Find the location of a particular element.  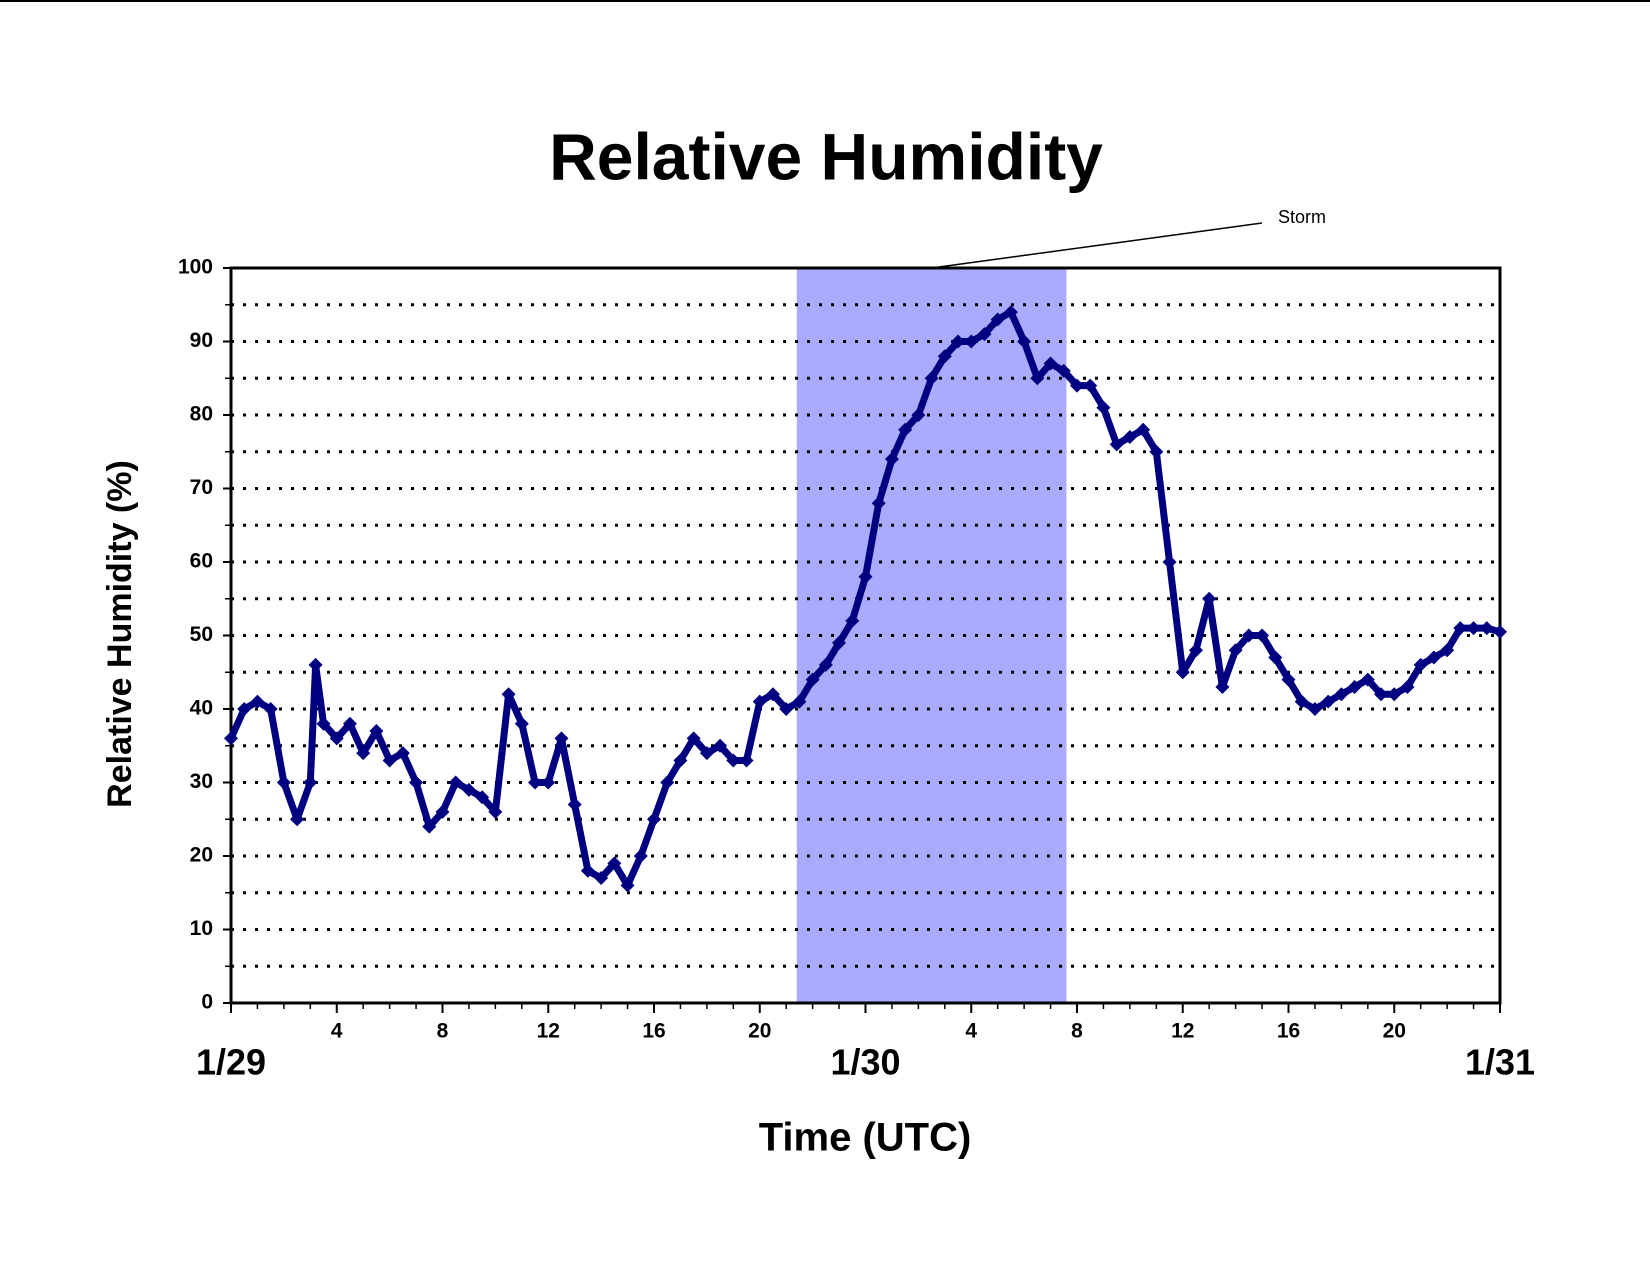

y-tick-label: 0 is located at coordinates (207, 1002).